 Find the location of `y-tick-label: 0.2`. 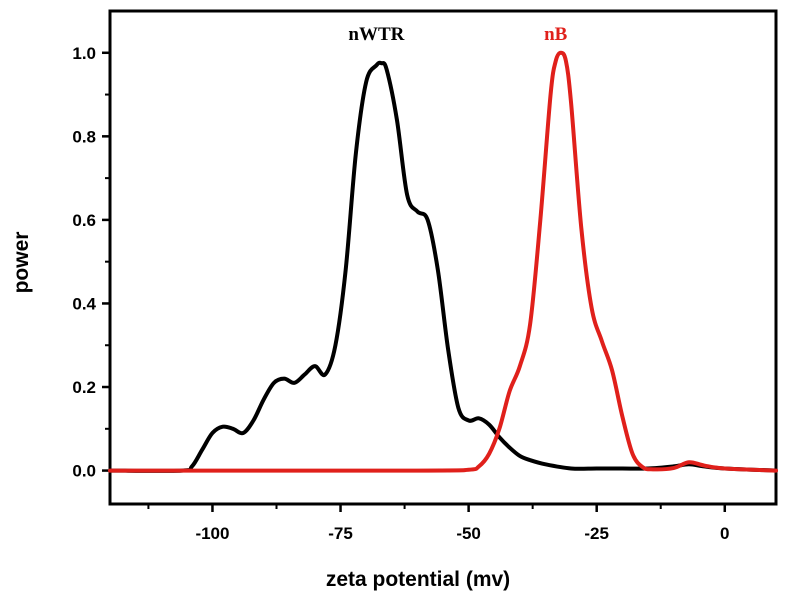

y-tick-label: 0.2 is located at coordinates (84, 387).